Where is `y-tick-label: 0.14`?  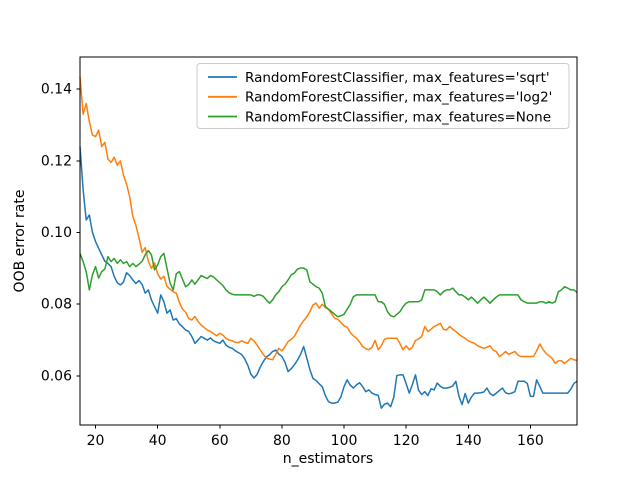 y-tick-label: 0.14 is located at coordinates (56, 90).